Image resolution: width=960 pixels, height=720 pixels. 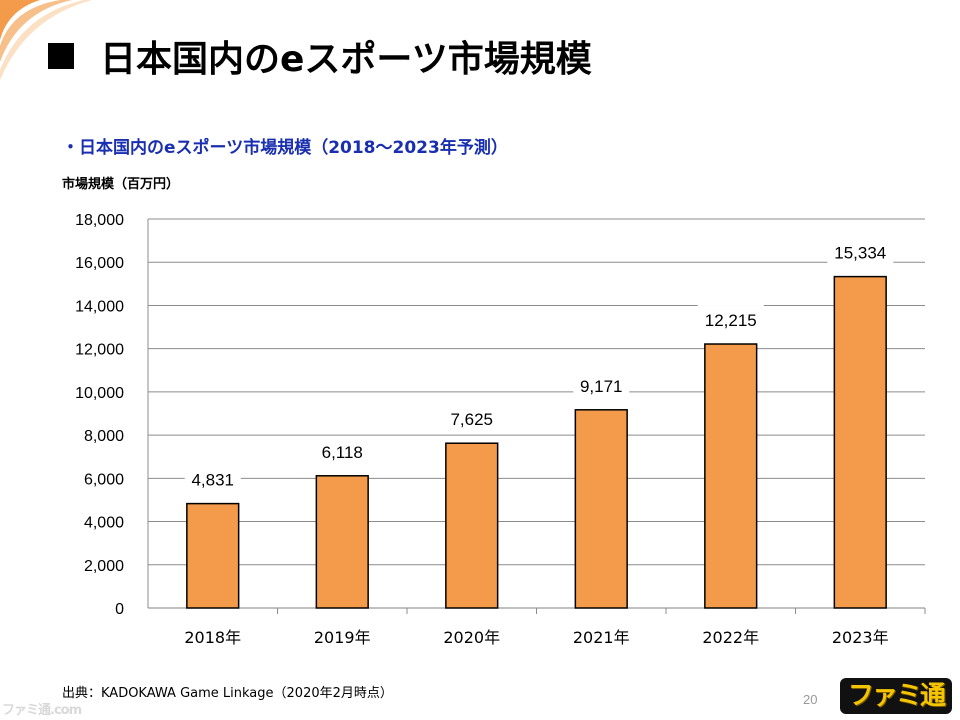 I want to click on x-tick-label: 2018年, so click(x=212, y=637).